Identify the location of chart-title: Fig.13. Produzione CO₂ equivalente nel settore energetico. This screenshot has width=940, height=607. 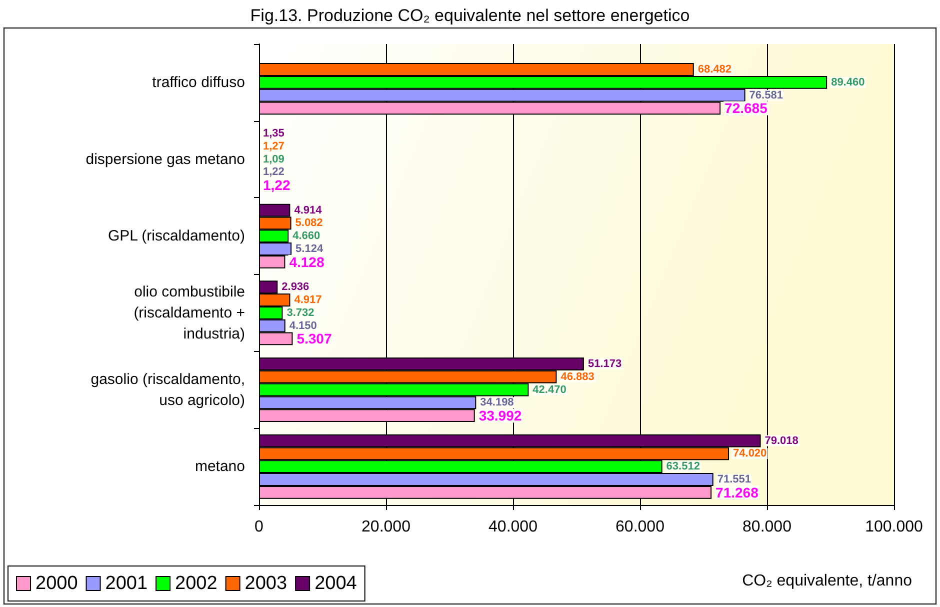
(470, 15).